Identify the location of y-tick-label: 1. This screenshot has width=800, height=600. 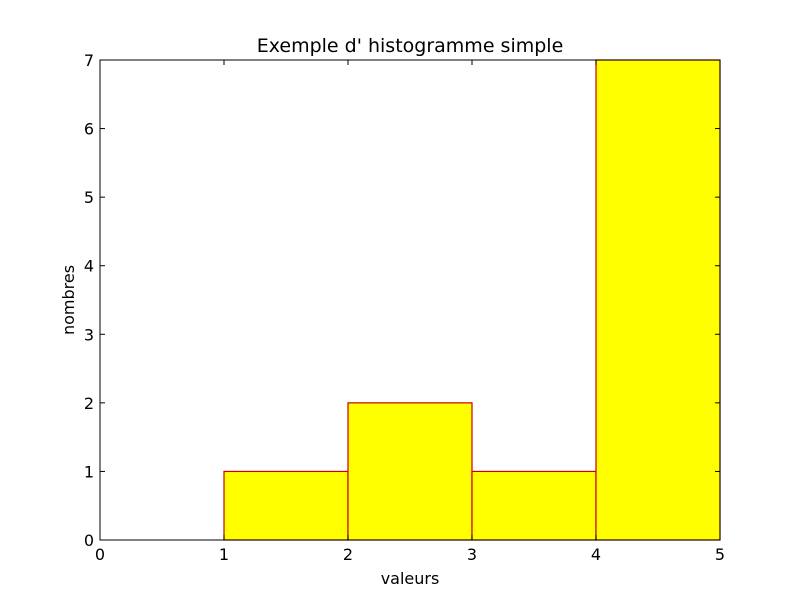
(89, 471).